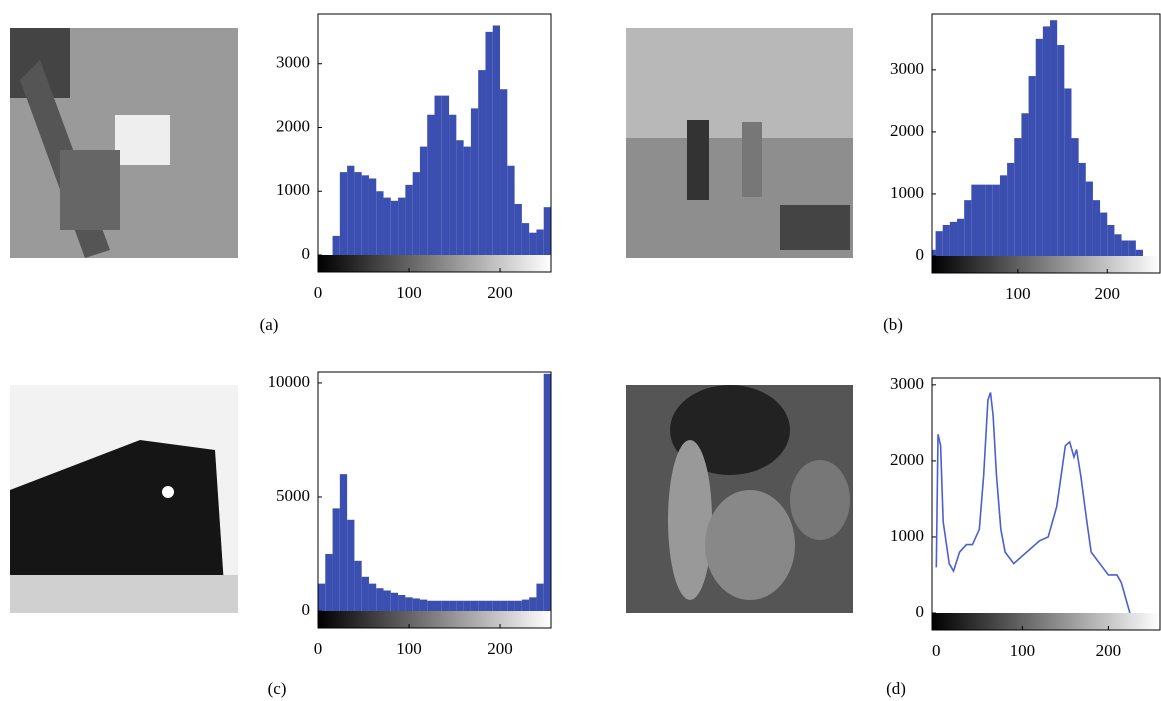  What do you see at coordinates (289, 381) in the screenshot?
I see `y-tick-label: 10000` at bounding box center [289, 381].